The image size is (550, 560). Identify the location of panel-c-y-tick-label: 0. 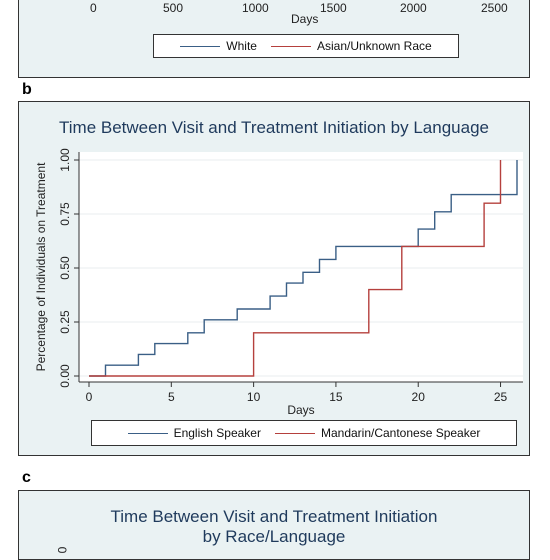
(62, 550).